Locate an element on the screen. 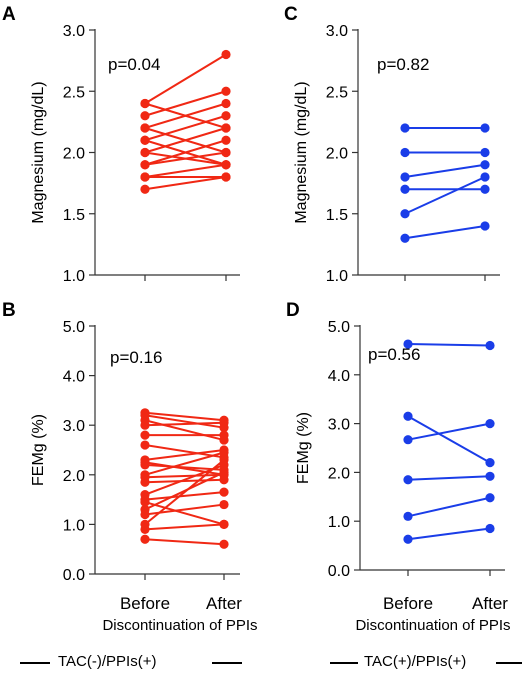 The image size is (526, 677). y-tick-label-d: 1.0 is located at coordinates (339, 522).